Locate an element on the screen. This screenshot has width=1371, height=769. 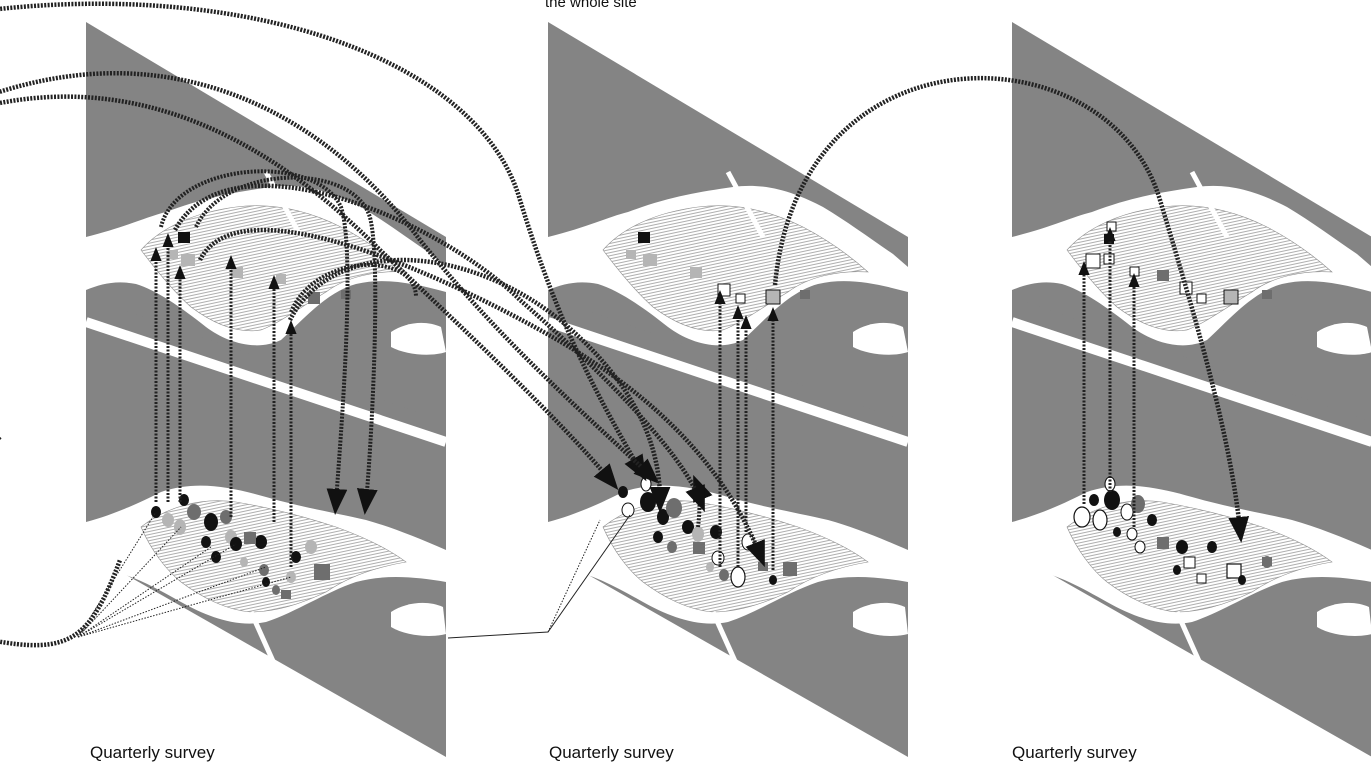
panel-label-3: Quarterly survey is located at coordinates (1074, 752).